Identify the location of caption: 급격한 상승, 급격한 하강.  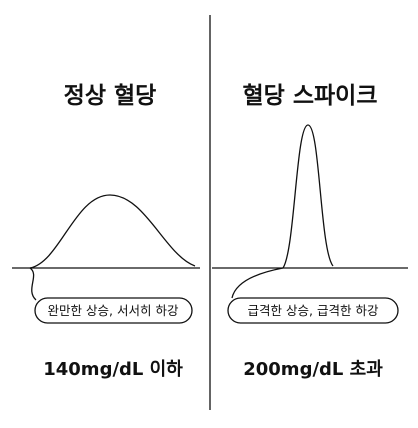
(313, 310).